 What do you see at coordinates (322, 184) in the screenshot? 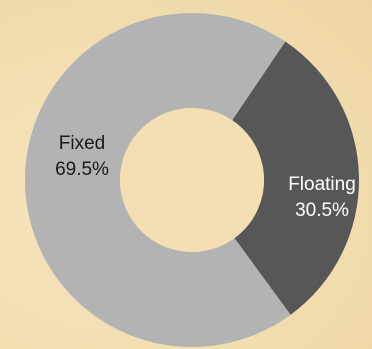
I see `slice-label-floating: Floating` at bounding box center [322, 184].